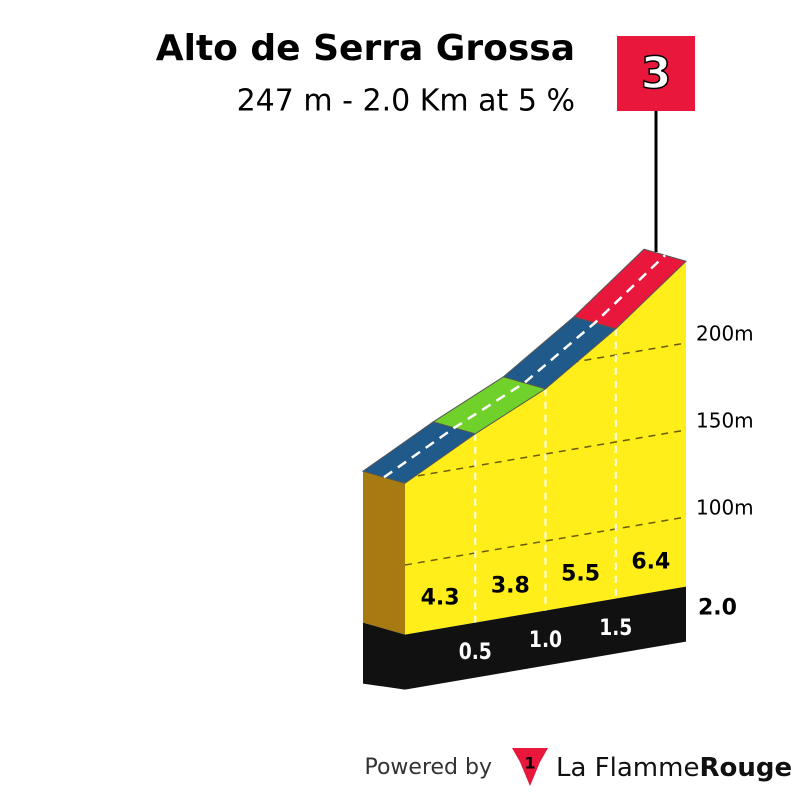  What do you see at coordinates (384, 656) in the screenshot?
I see `base-side` at bounding box center [384, 656].